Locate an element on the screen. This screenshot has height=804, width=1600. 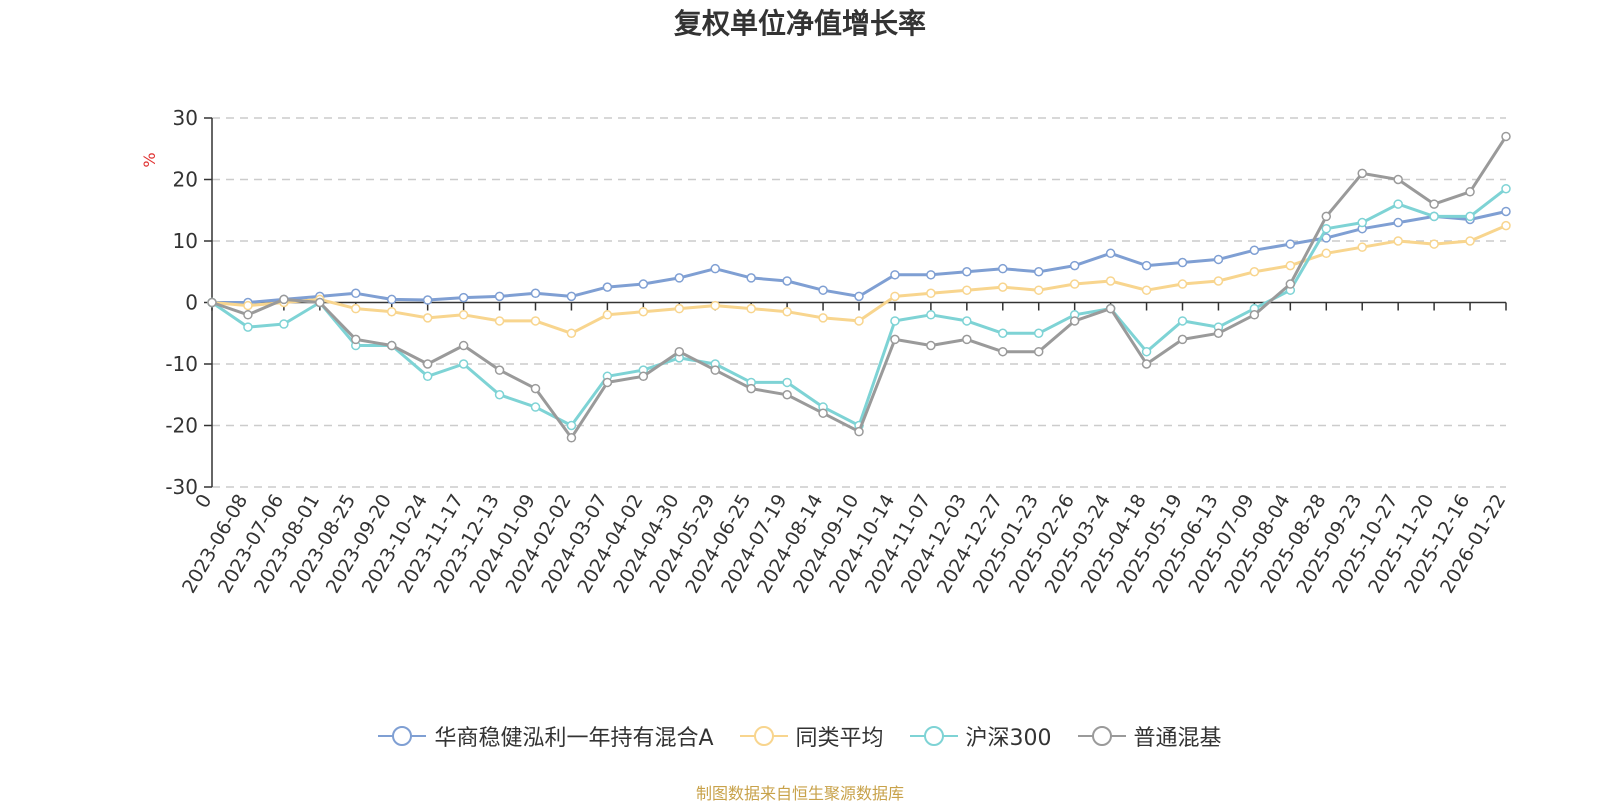
legend-label: 华商稳健泓利一年持有混合A is located at coordinates (574, 738).